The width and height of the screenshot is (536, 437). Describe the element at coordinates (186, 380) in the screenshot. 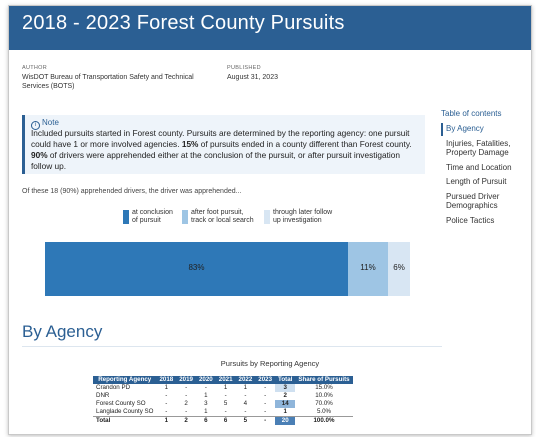

I see `col-header: 2019` at that location.